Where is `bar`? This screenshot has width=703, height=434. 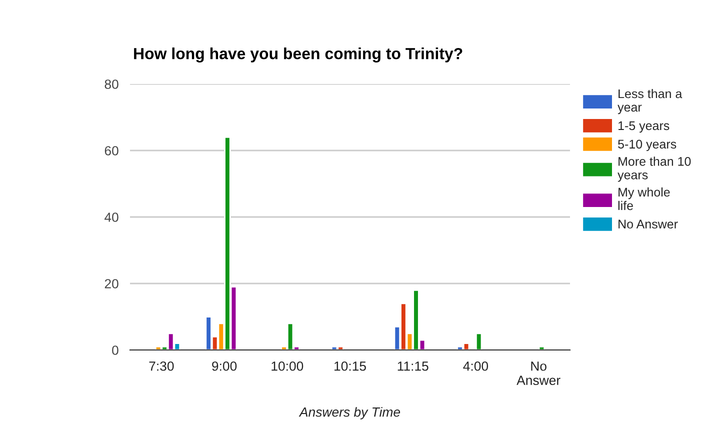 bar is located at coordinates (478, 341).